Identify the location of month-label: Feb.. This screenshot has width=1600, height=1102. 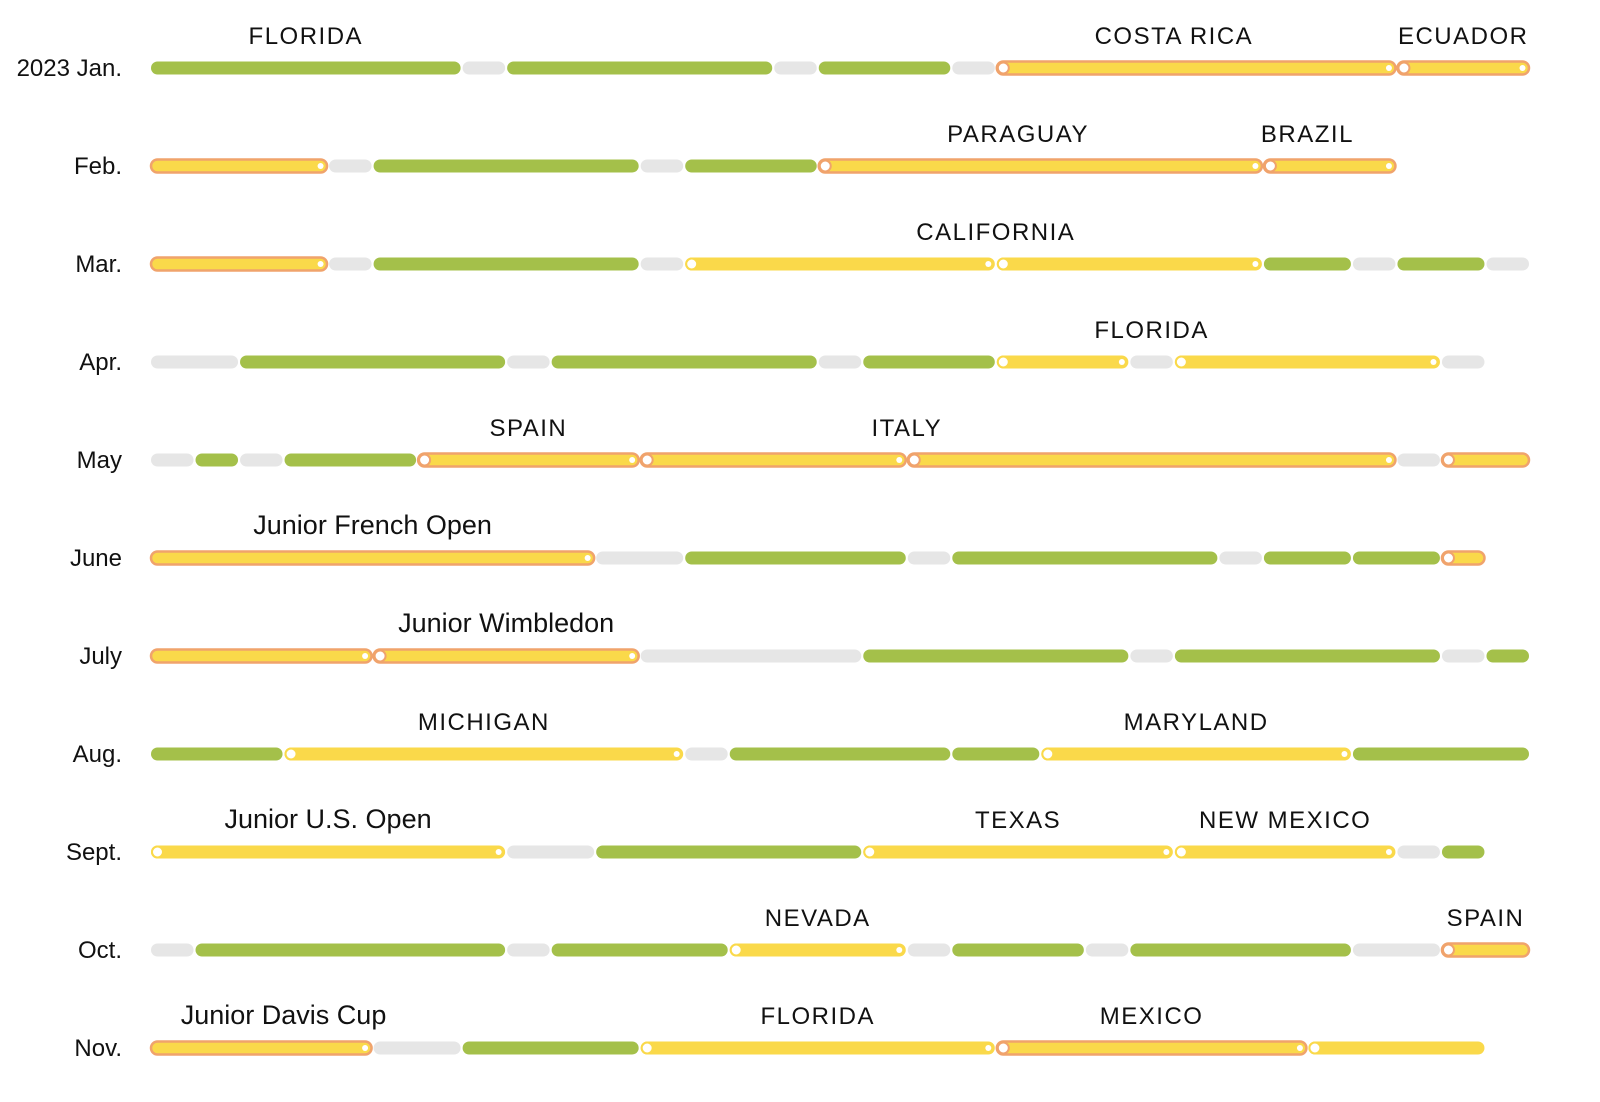
(98, 166).